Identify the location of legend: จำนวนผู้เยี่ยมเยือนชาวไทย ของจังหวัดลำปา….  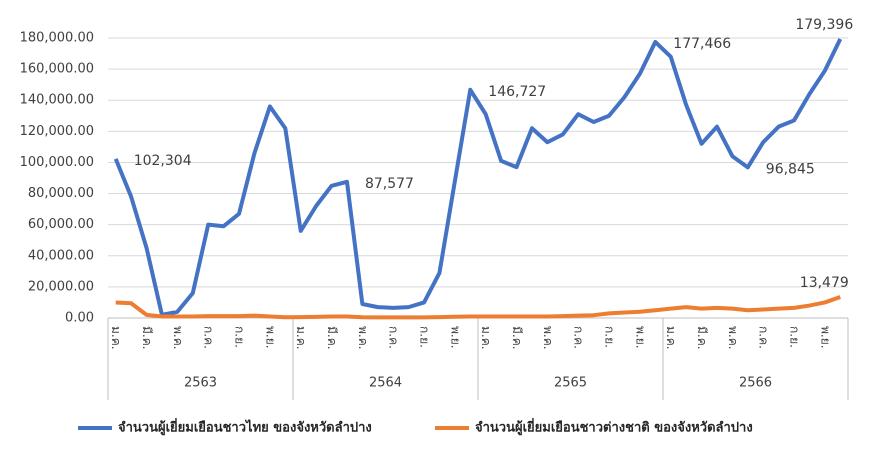
(415, 427).